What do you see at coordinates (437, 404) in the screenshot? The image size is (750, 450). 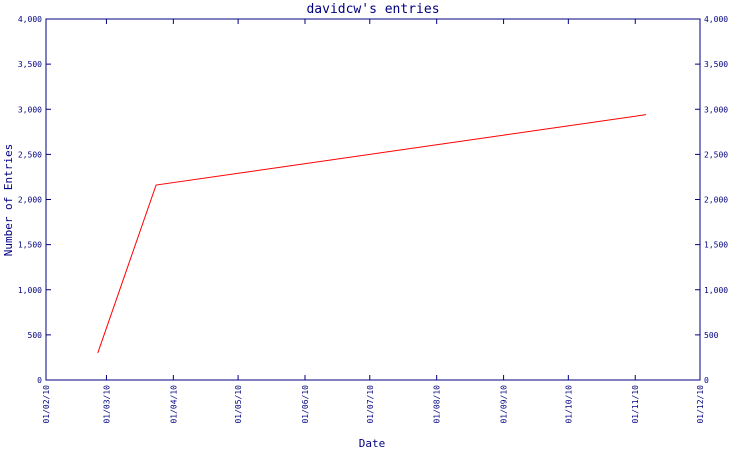 I see `x-tick-label: 01/08/10` at bounding box center [437, 404].